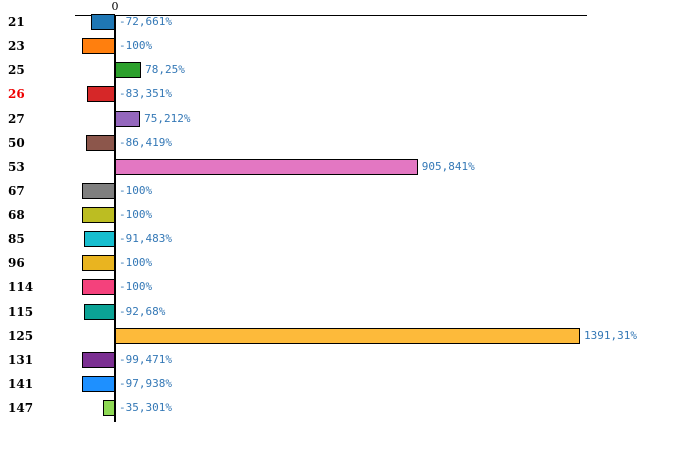 Image resolution: width=700 pixels, height=453 pixels. I want to click on category-label: 50, so click(16, 142).